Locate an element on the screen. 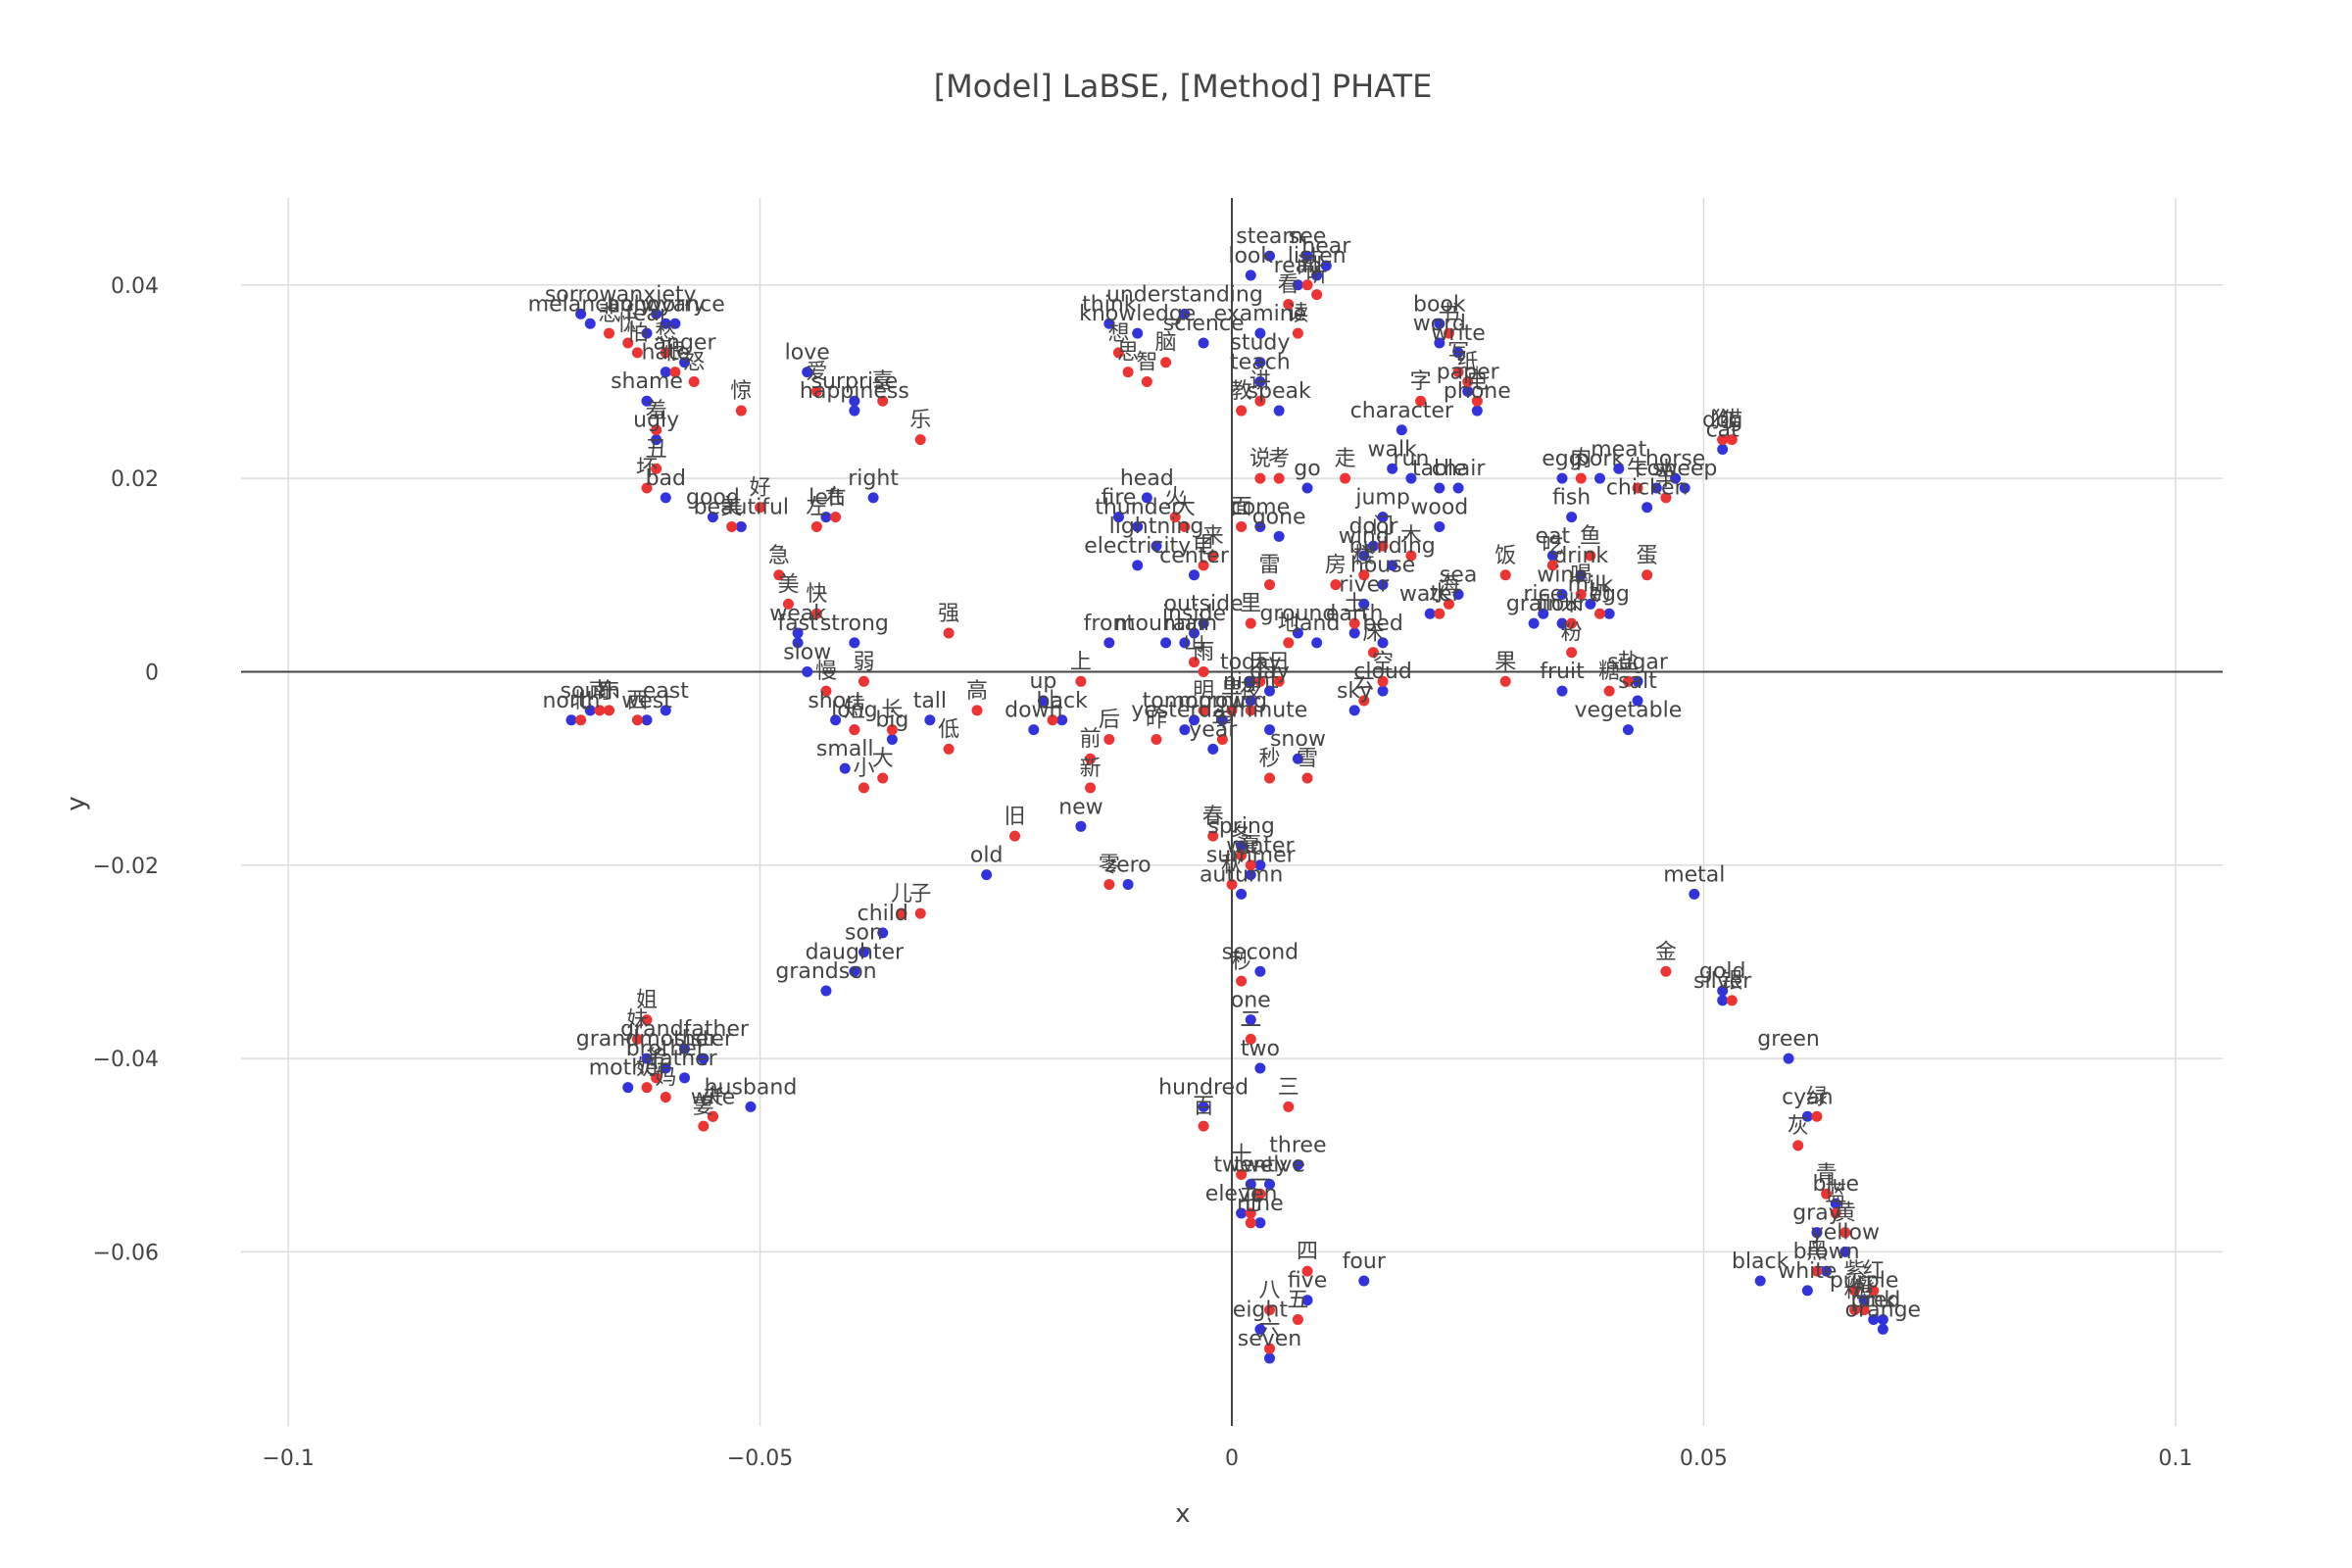  point-label: 十 is located at coordinates (1241, 1155).